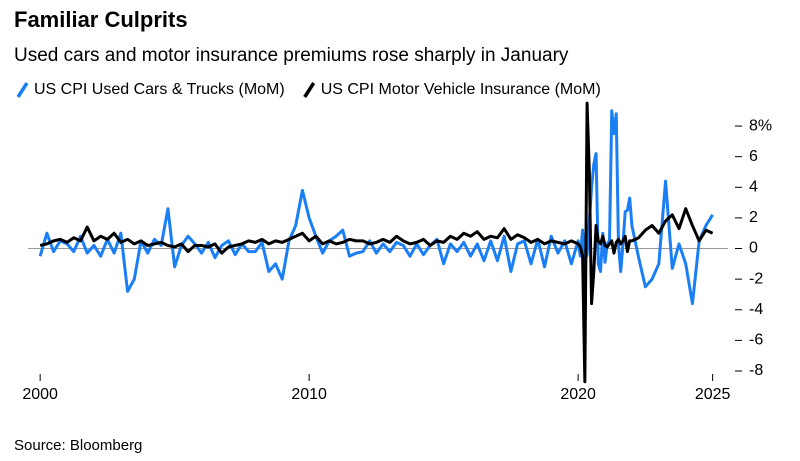 The height and width of the screenshot is (461, 800). Describe the element at coordinates (78, 445) in the screenshot. I see `source: Source: Bloomberg` at that location.